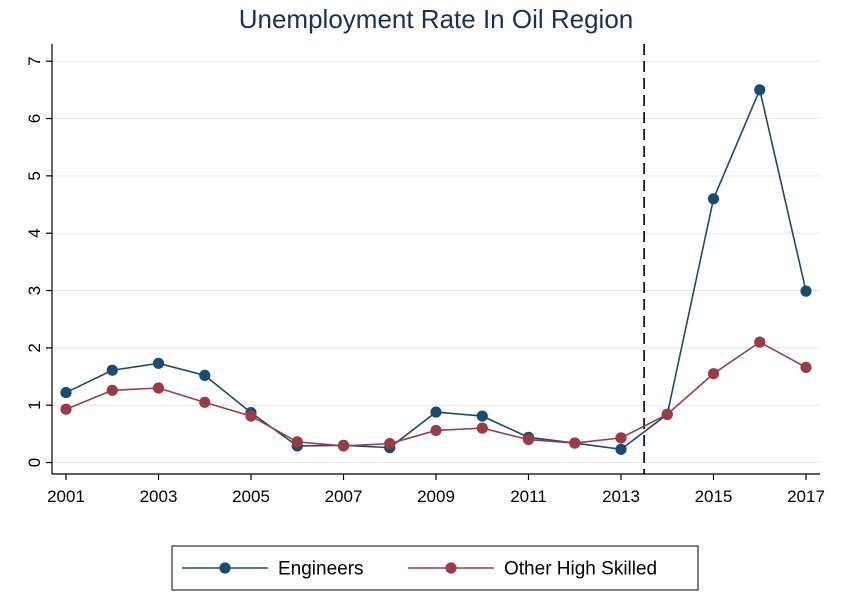 Image resolution: width=854 pixels, height=600 pixels. I want to click on y-tick-label: 7, so click(34, 60).